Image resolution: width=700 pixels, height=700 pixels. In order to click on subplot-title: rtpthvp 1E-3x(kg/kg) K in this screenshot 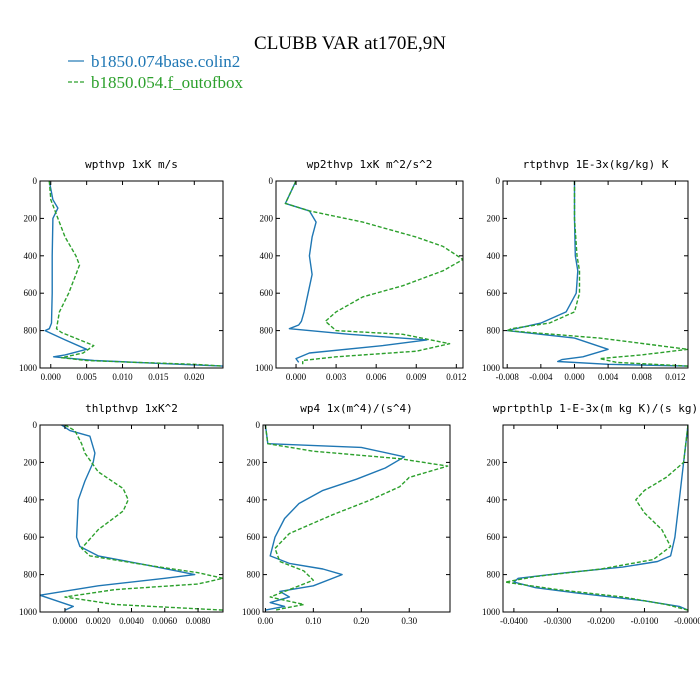, I will do `click(596, 164)`.